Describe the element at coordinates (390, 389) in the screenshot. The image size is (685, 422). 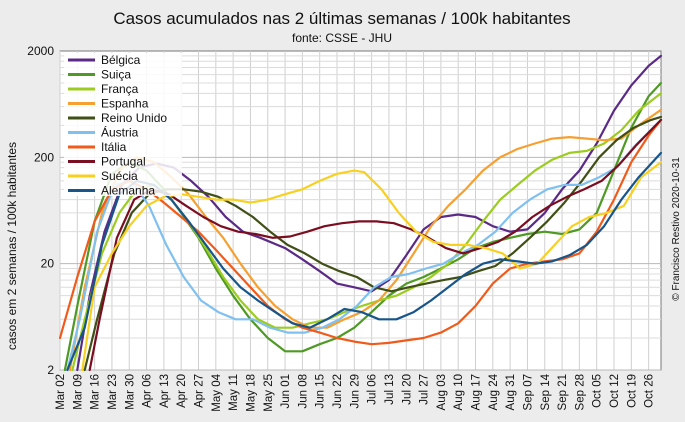
I see `x-tick-label: Jul 13` at that location.